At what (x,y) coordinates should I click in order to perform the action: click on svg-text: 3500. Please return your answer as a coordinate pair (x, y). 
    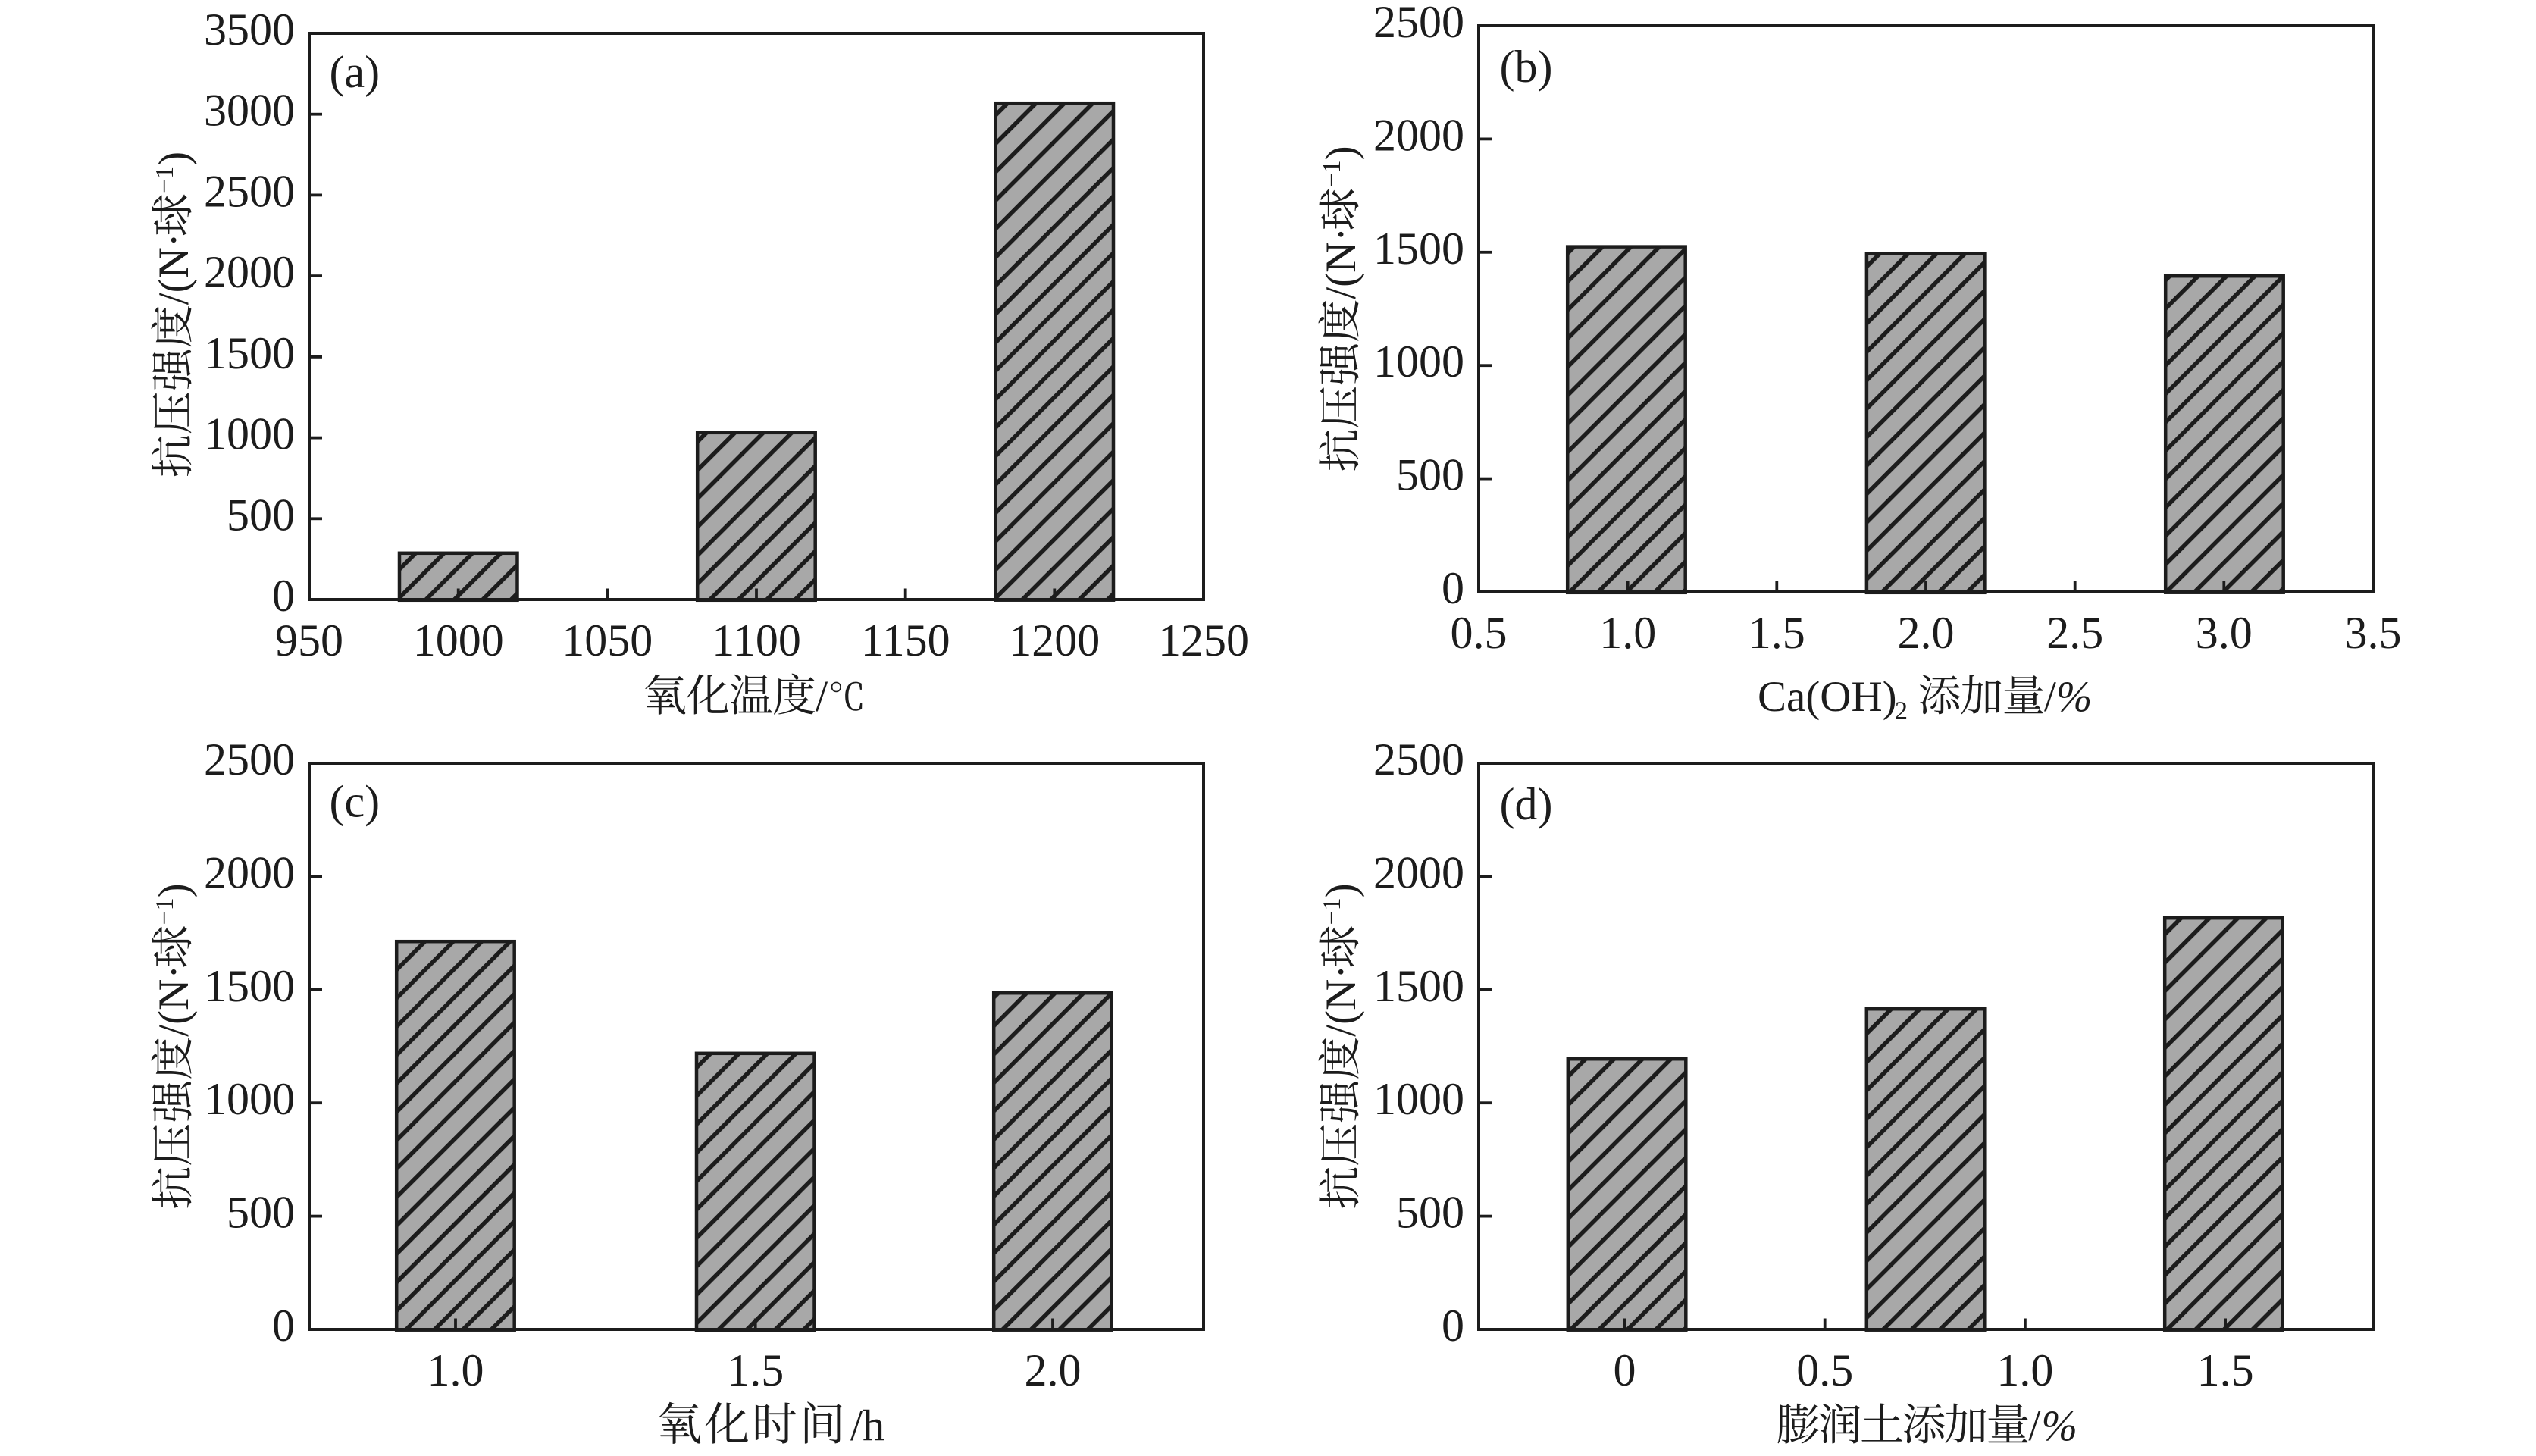
    Looking at the image, I should click on (249, 30).